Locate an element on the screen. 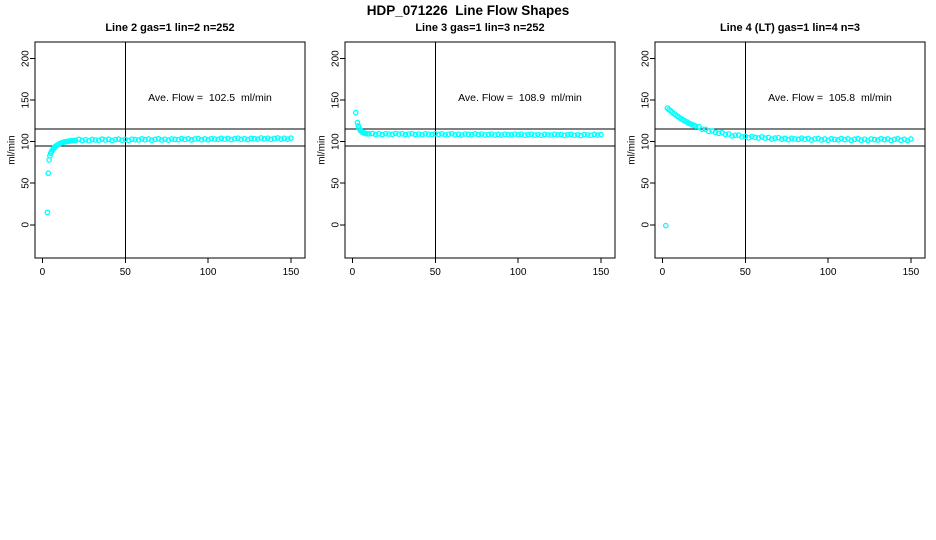  x-tick-label: 50 is located at coordinates (436, 272).